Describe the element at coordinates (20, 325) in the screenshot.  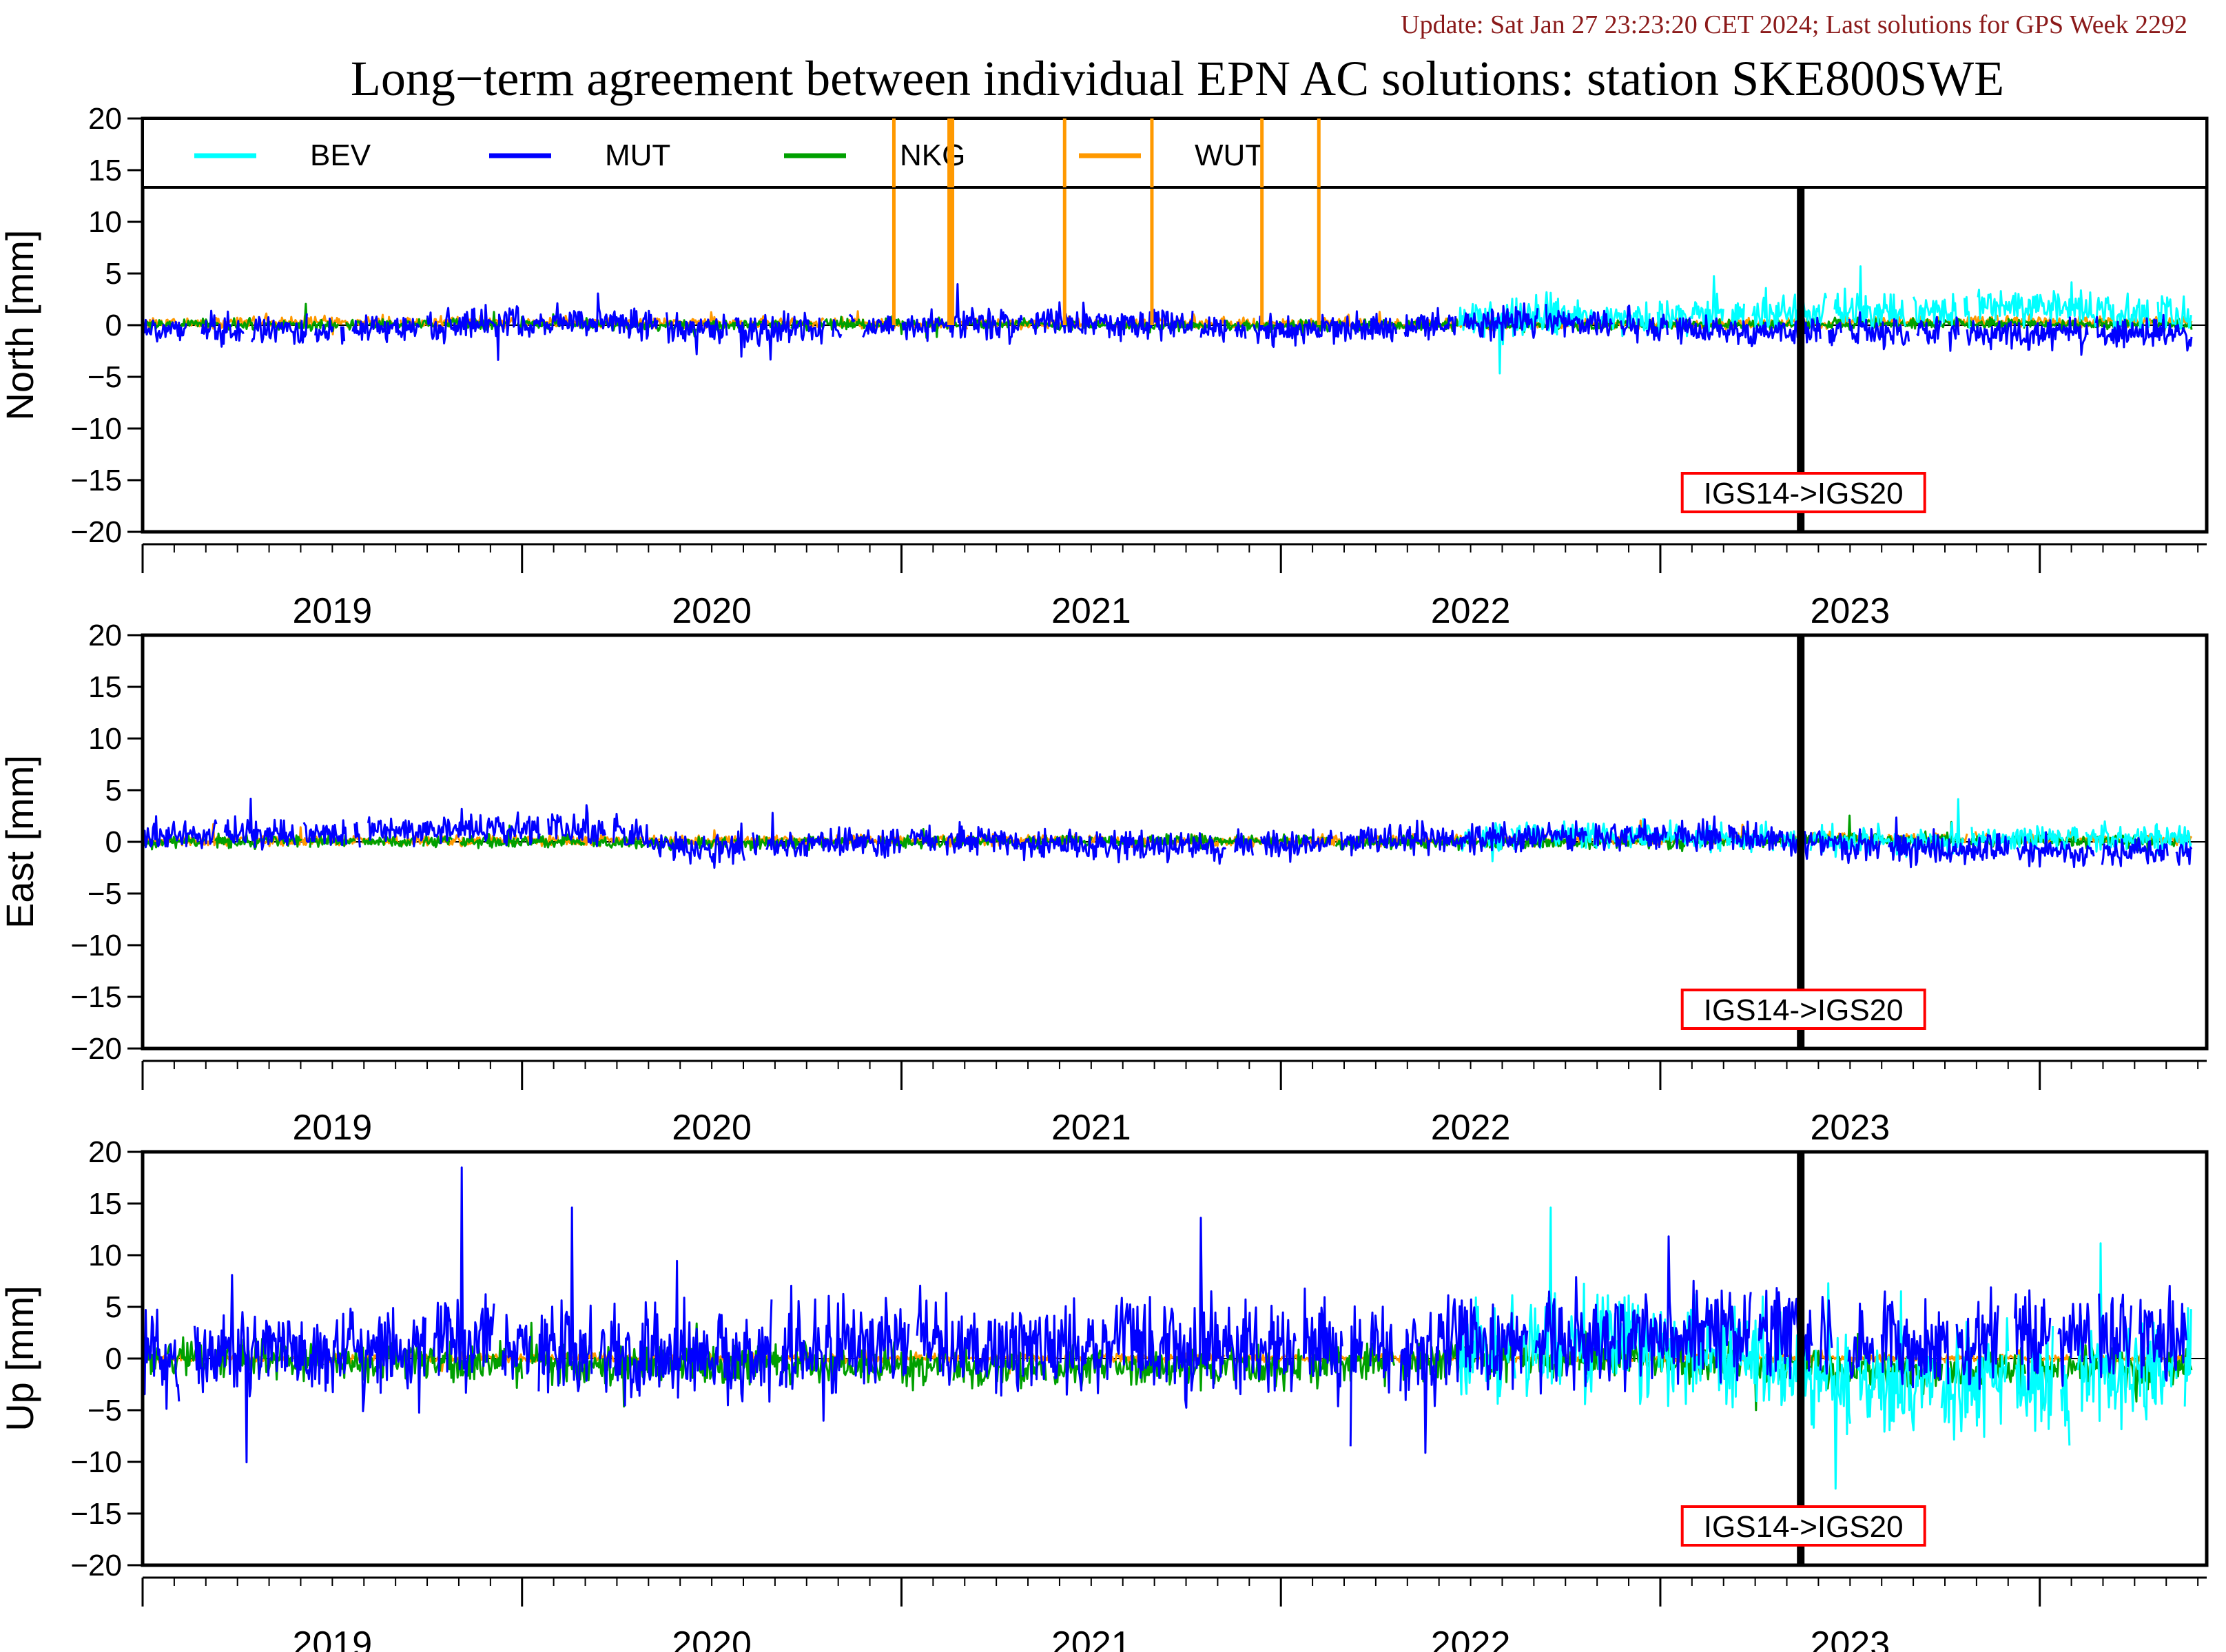
I see `y-axis-label: North [mm]` at that location.